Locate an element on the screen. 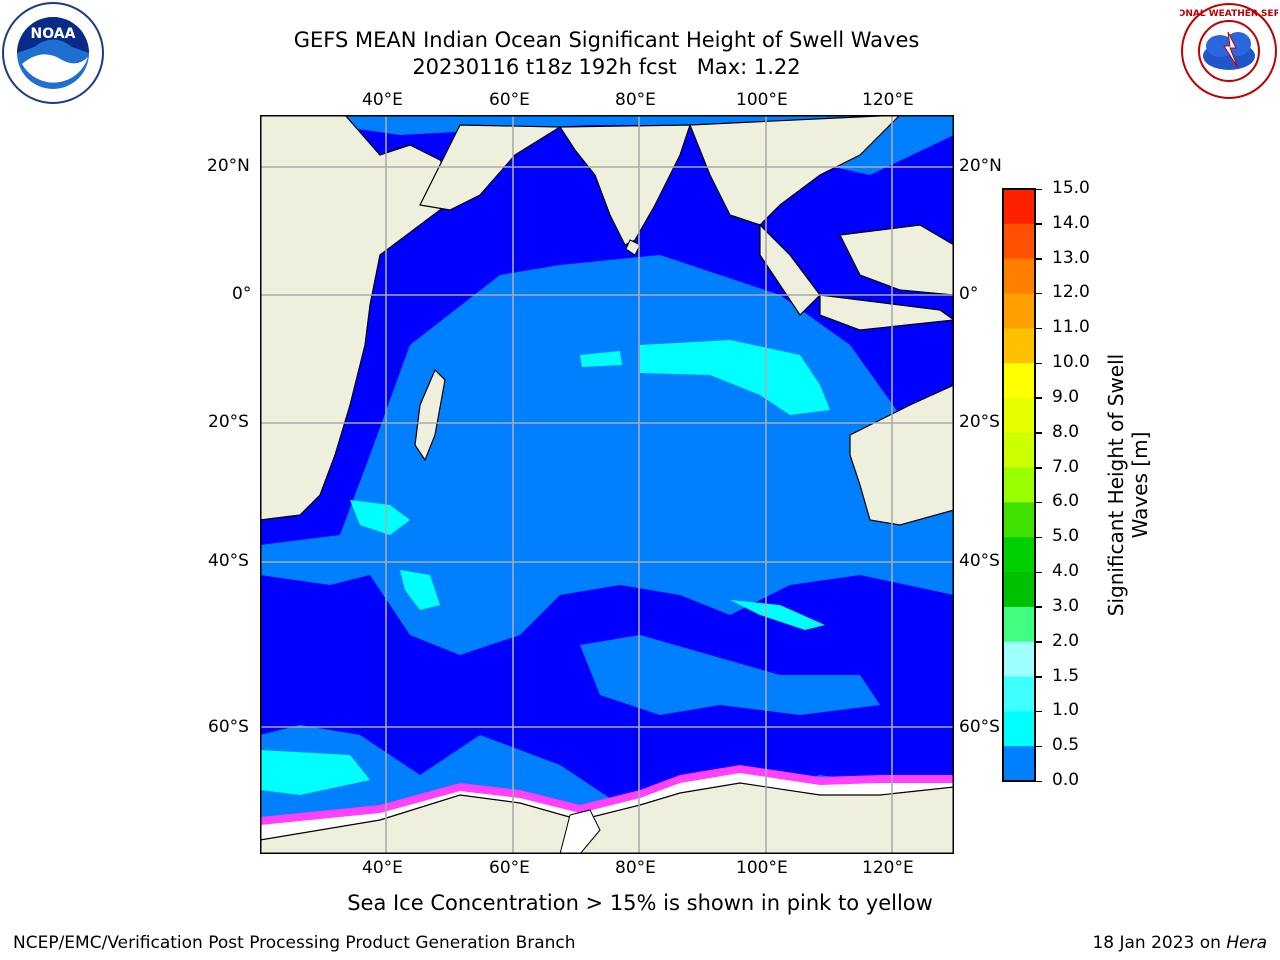  nws-logo: NATIONAL WEATHER SERVICE is located at coordinates (1229, 51).